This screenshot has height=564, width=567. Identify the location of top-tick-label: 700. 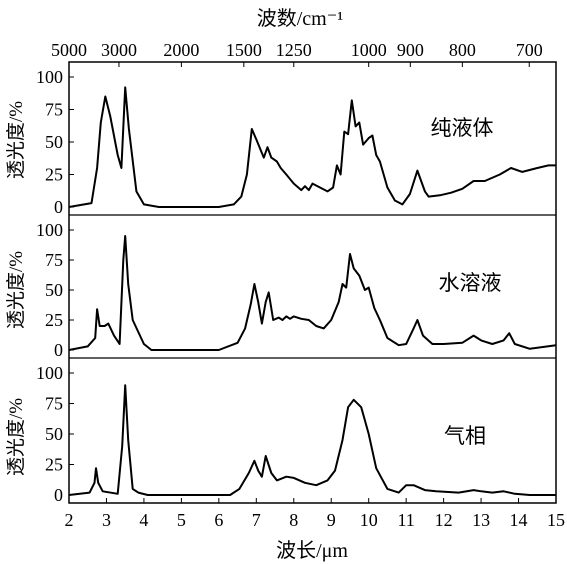
(529, 50).